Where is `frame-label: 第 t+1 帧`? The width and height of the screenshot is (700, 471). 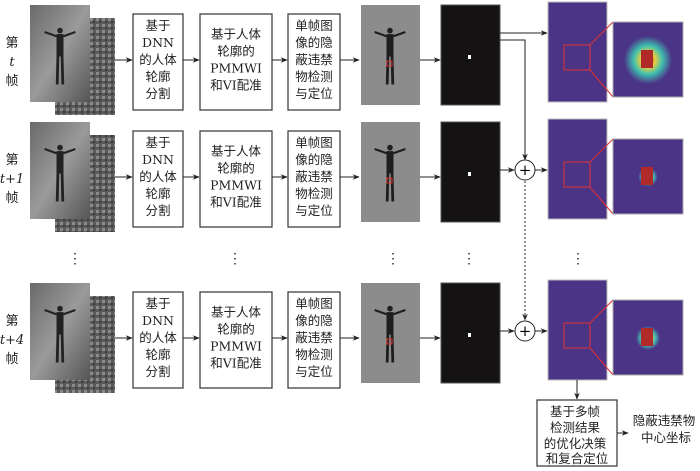
frame-label: 第 t+1 帧 is located at coordinates (12, 179).